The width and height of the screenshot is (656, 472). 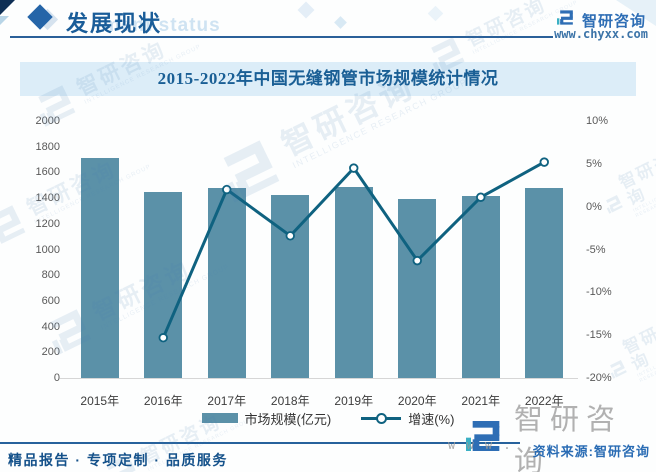 I want to click on data-source-label: 资料来源:智研咨询, so click(x=591, y=451).